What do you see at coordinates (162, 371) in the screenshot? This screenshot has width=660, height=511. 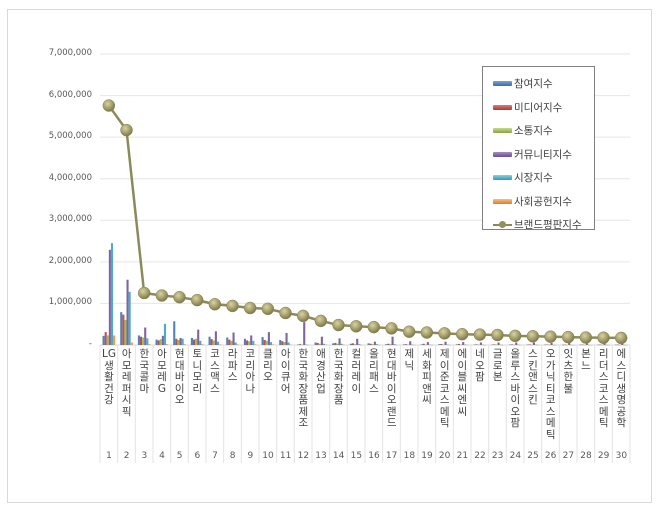 I see `x-category-label: 아모레G` at bounding box center [162, 371].